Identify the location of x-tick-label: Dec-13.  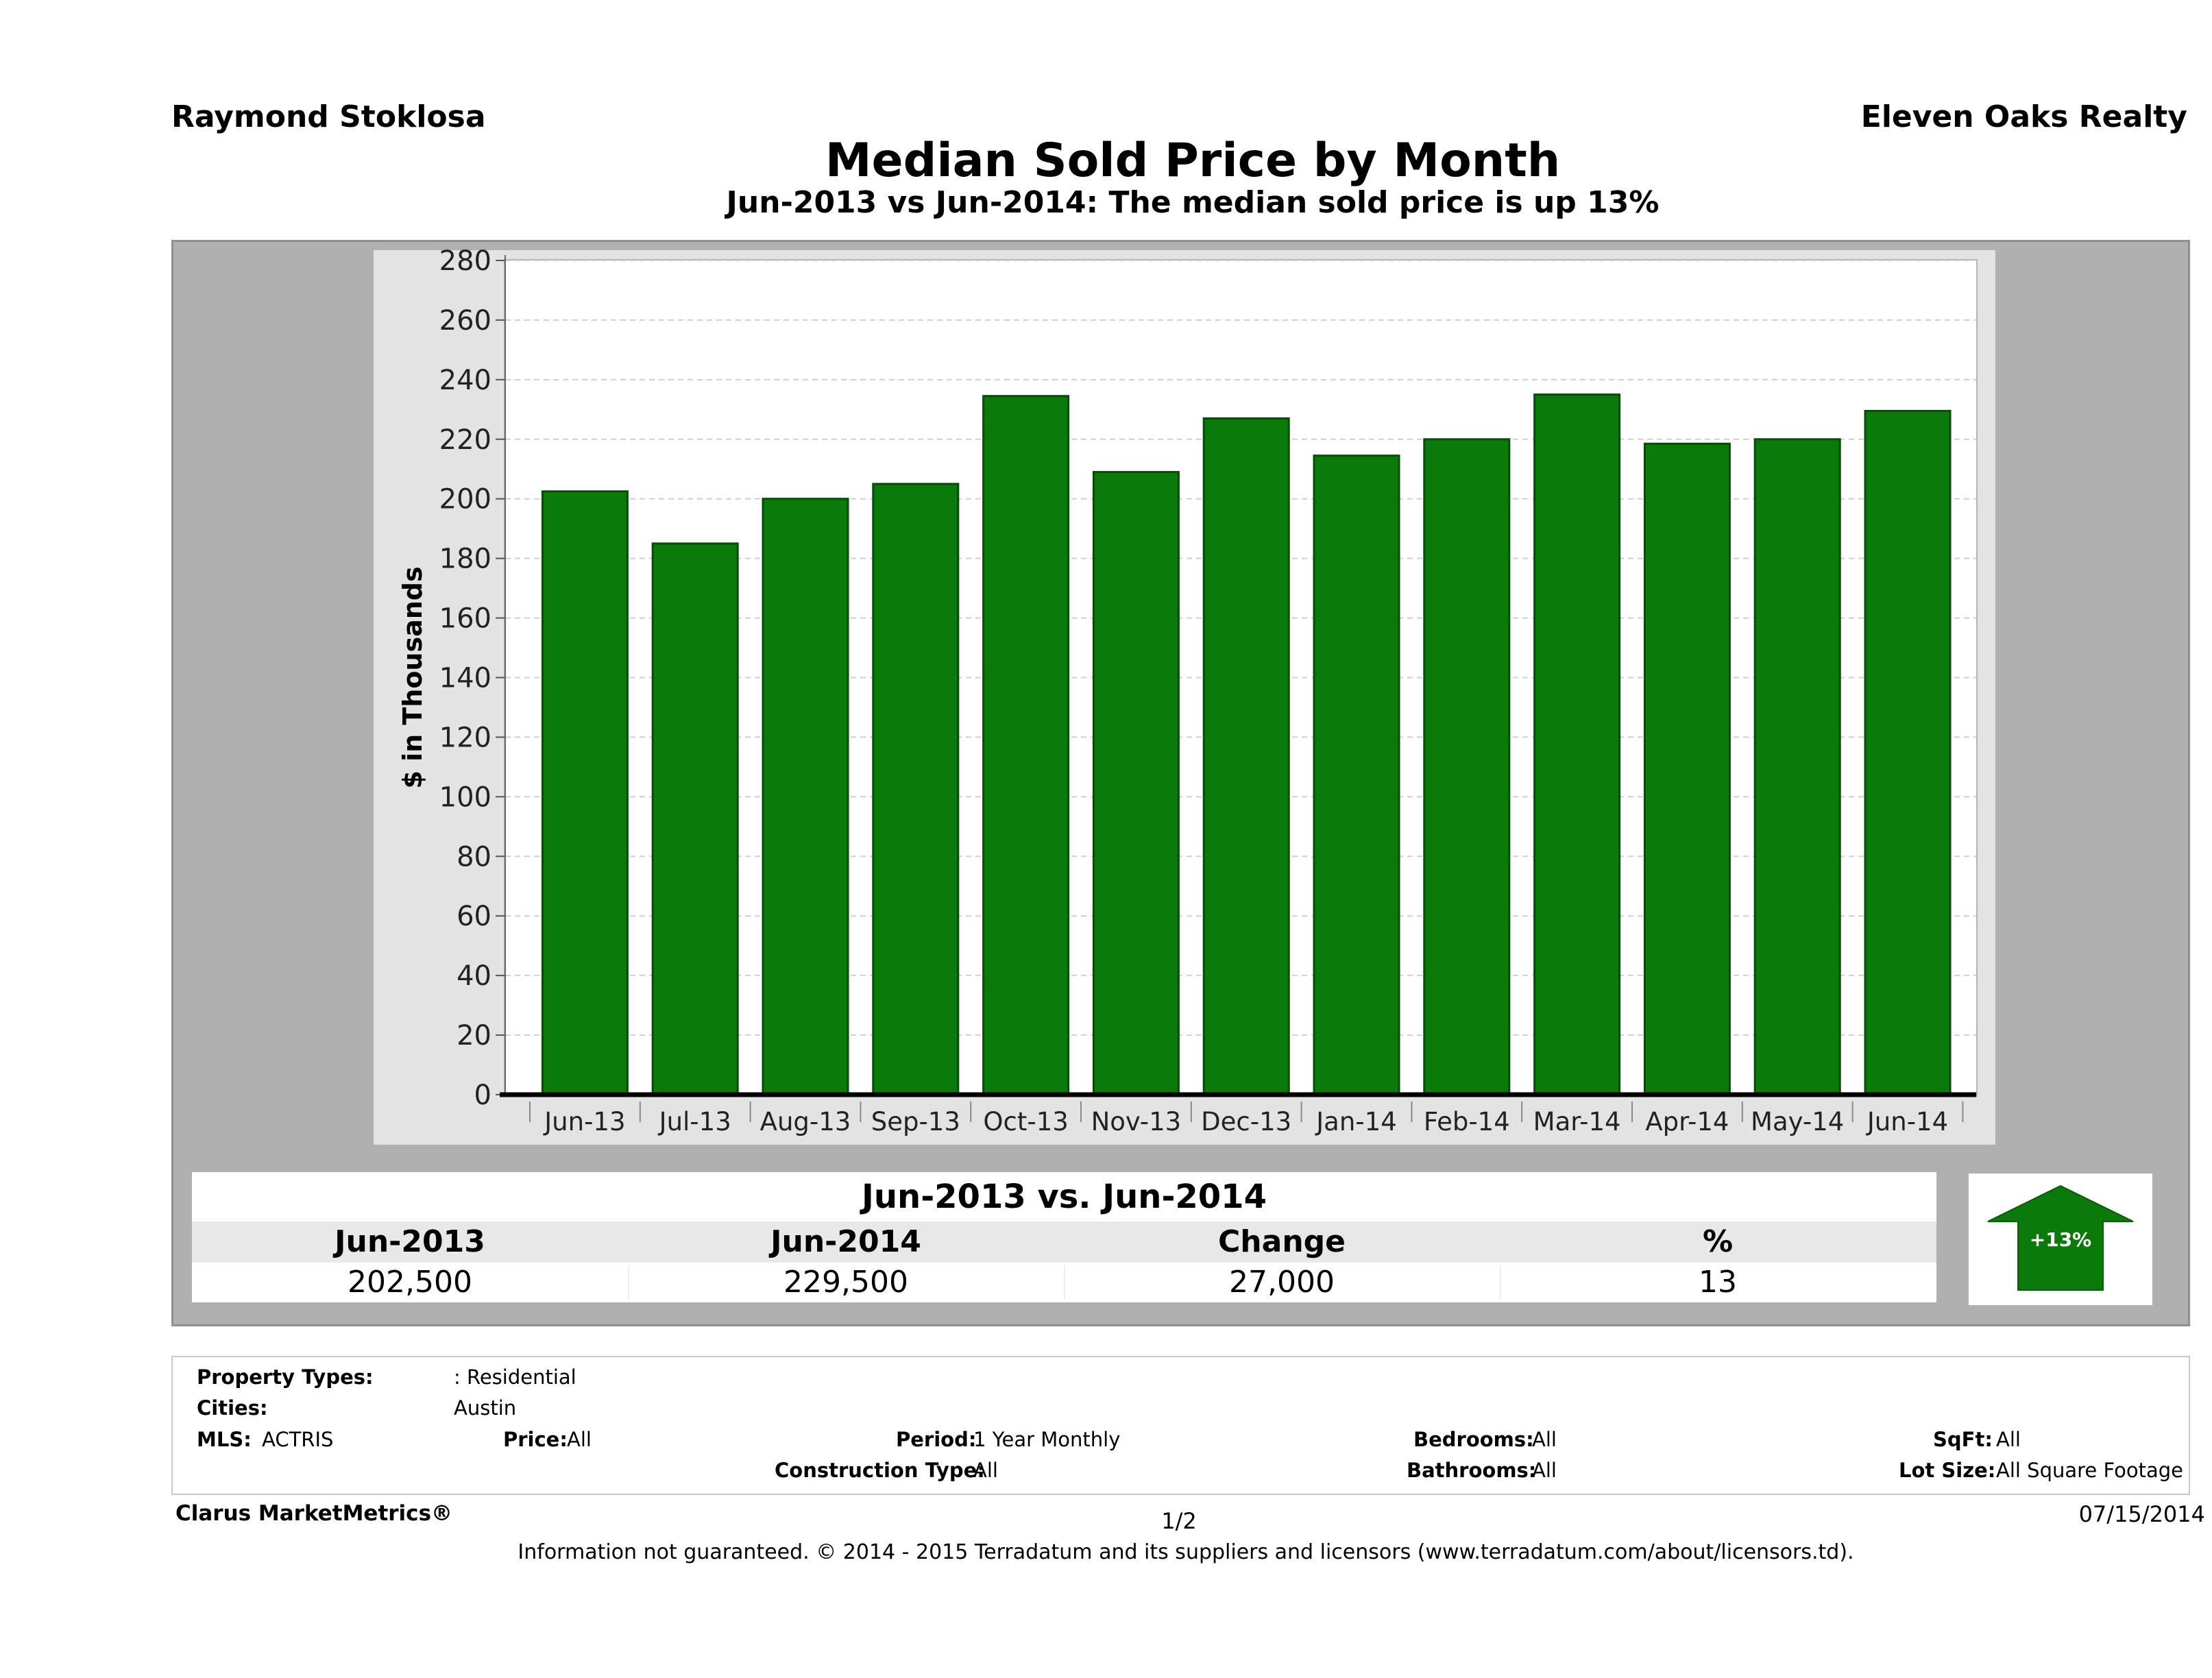
(1246, 1121).